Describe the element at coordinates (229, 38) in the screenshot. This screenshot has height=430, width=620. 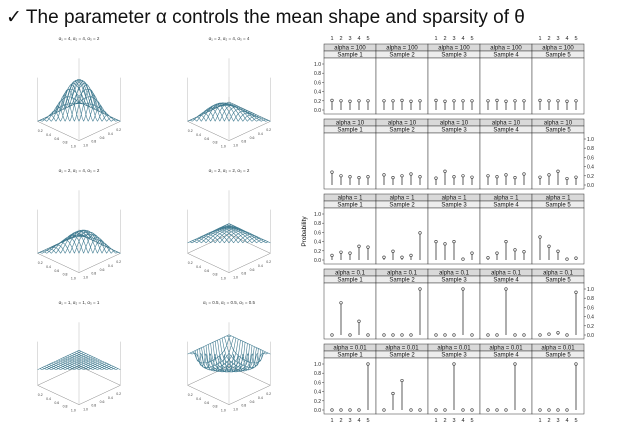
I see `surface-caption: α₁ = 2, α₂ = 4, α₃ = 4` at that location.